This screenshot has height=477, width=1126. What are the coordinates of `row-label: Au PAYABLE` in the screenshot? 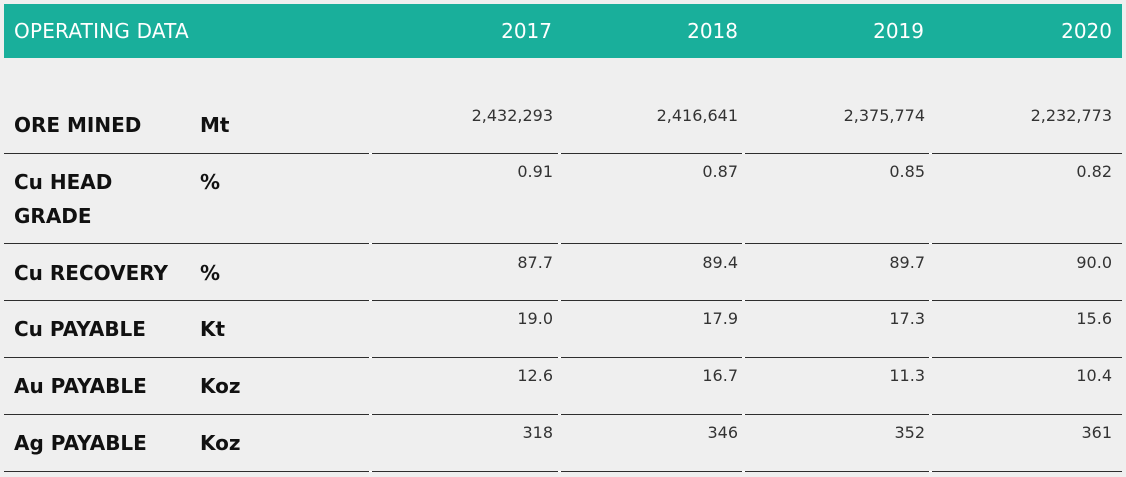 It's located at (80, 386).